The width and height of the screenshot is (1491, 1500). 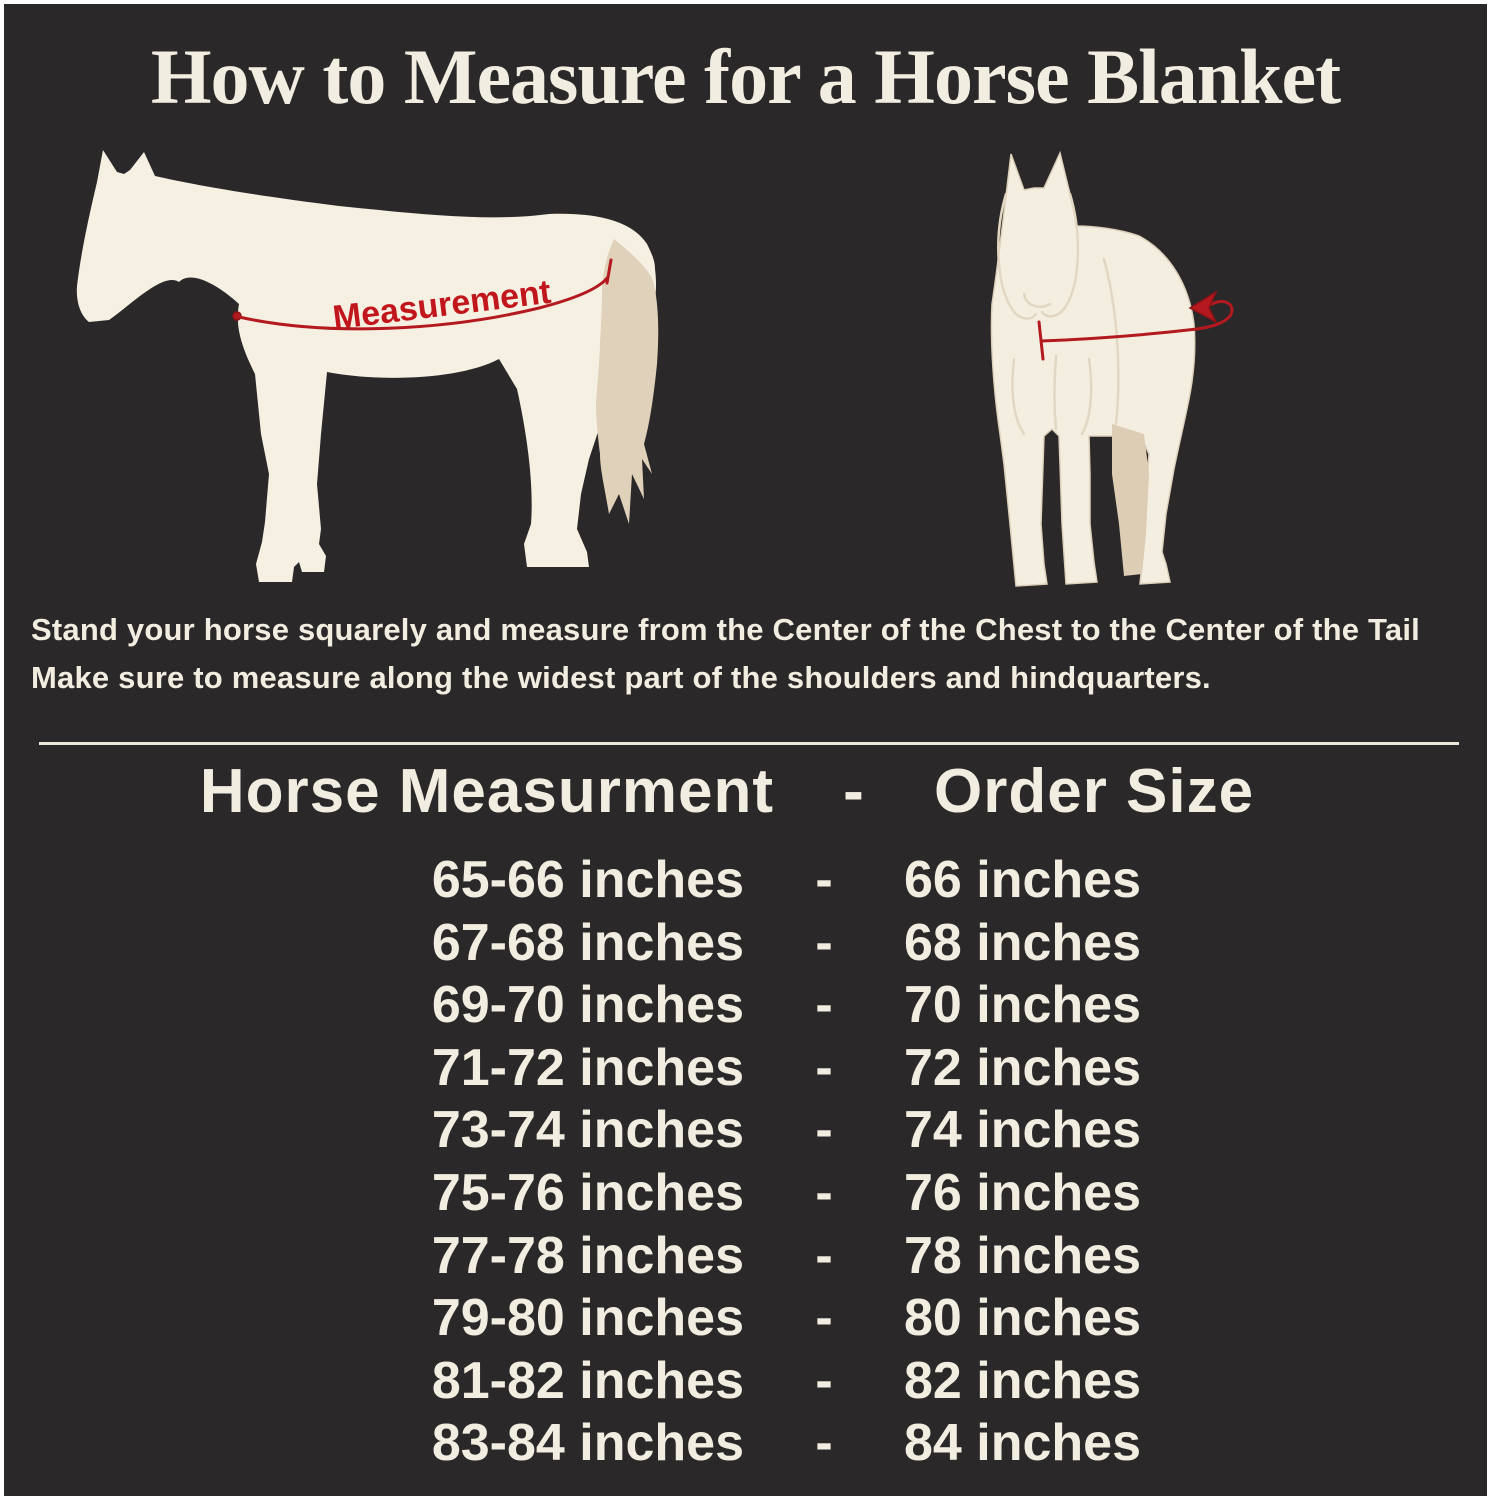 I want to click on front-horse-right-chest-line, so click(x=1086, y=396).